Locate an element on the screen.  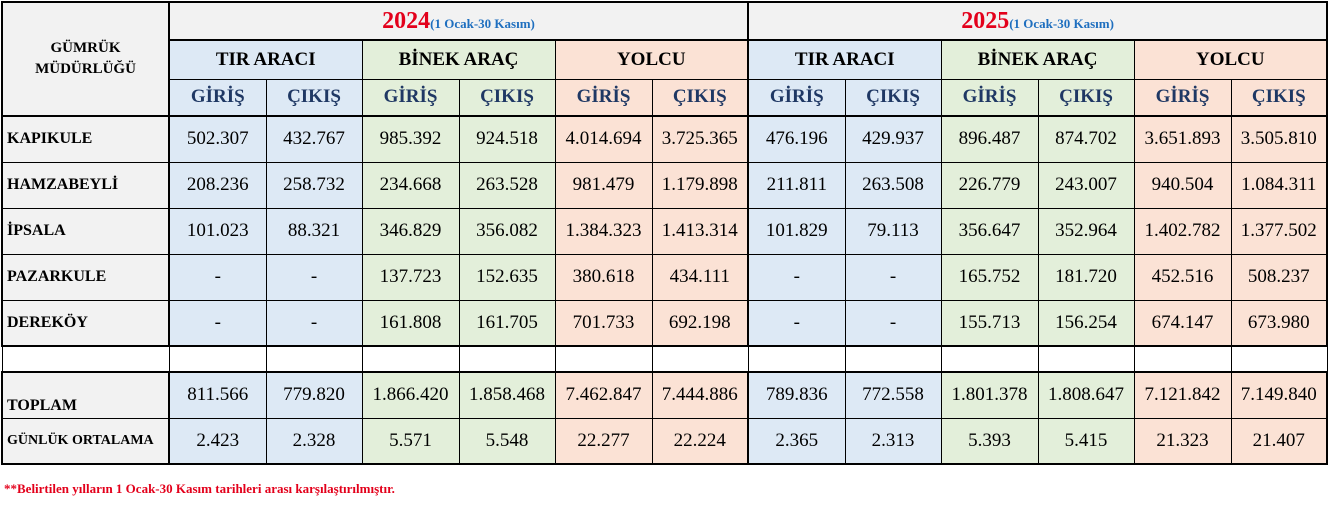
table-cell: 924.518 is located at coordinates (507, 139).